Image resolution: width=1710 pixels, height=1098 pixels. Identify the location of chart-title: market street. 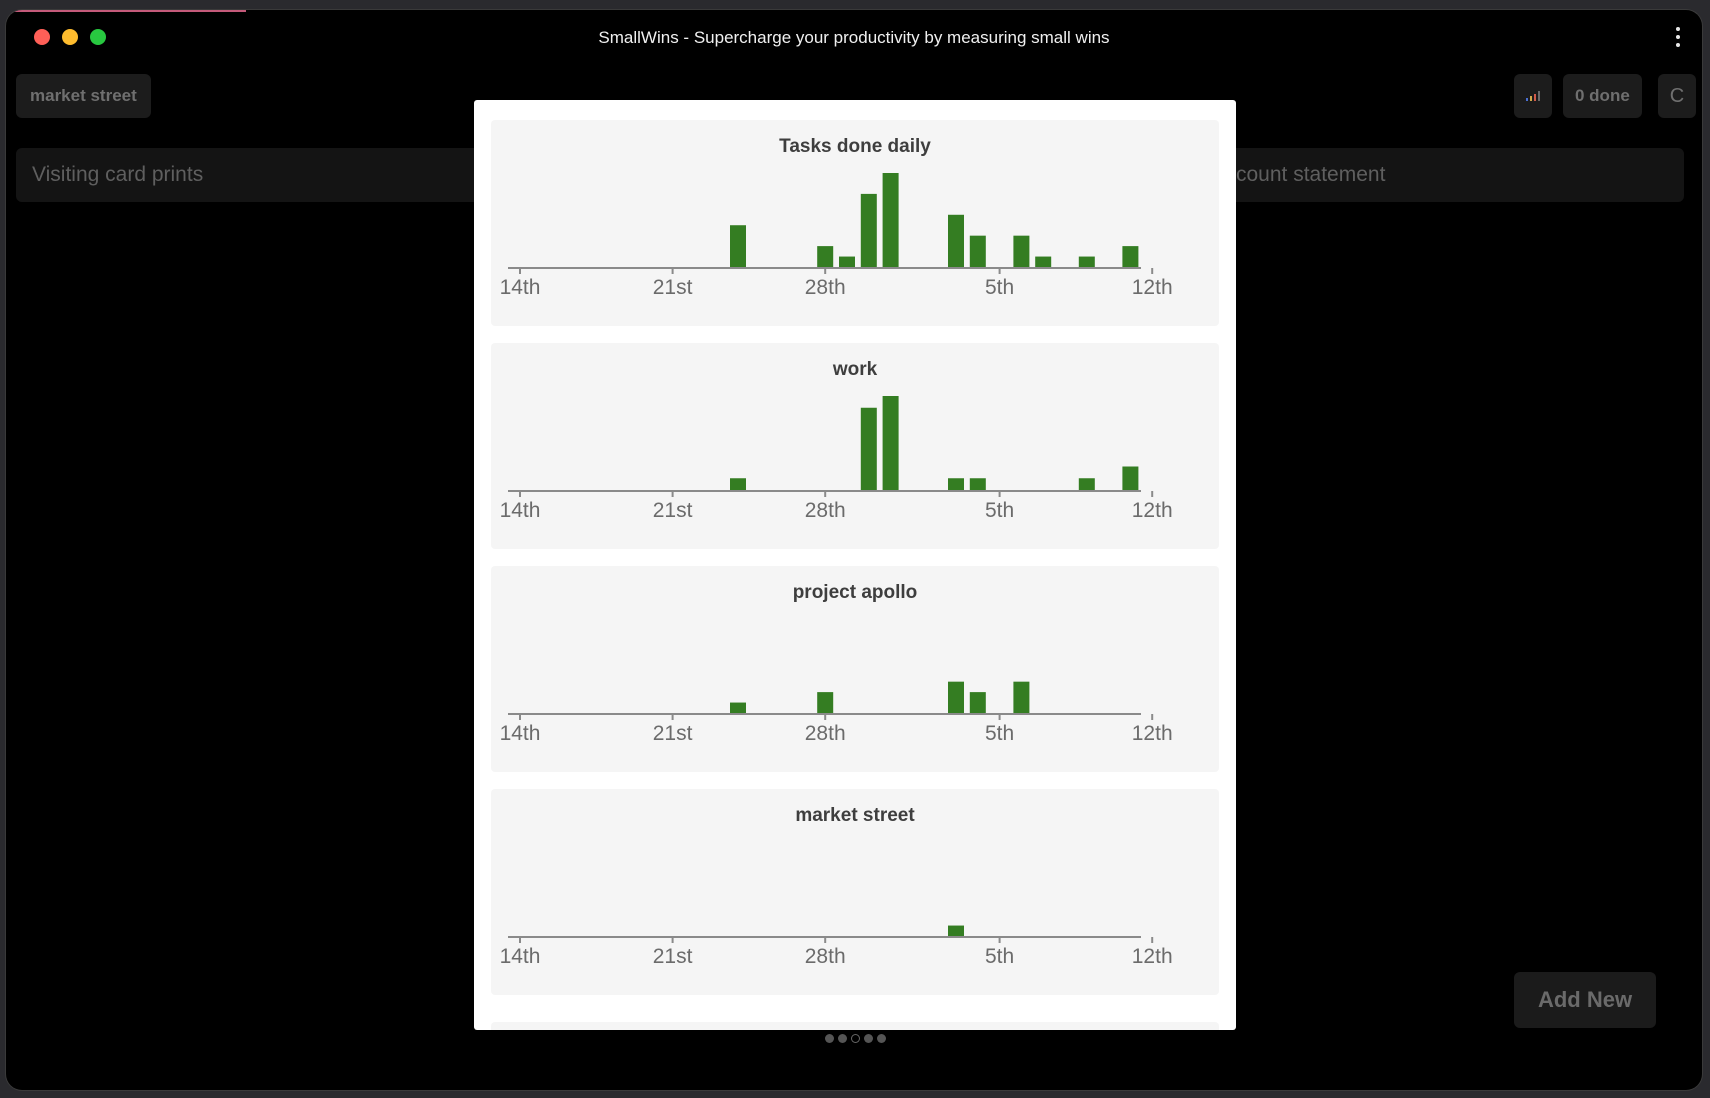
(855, 815).